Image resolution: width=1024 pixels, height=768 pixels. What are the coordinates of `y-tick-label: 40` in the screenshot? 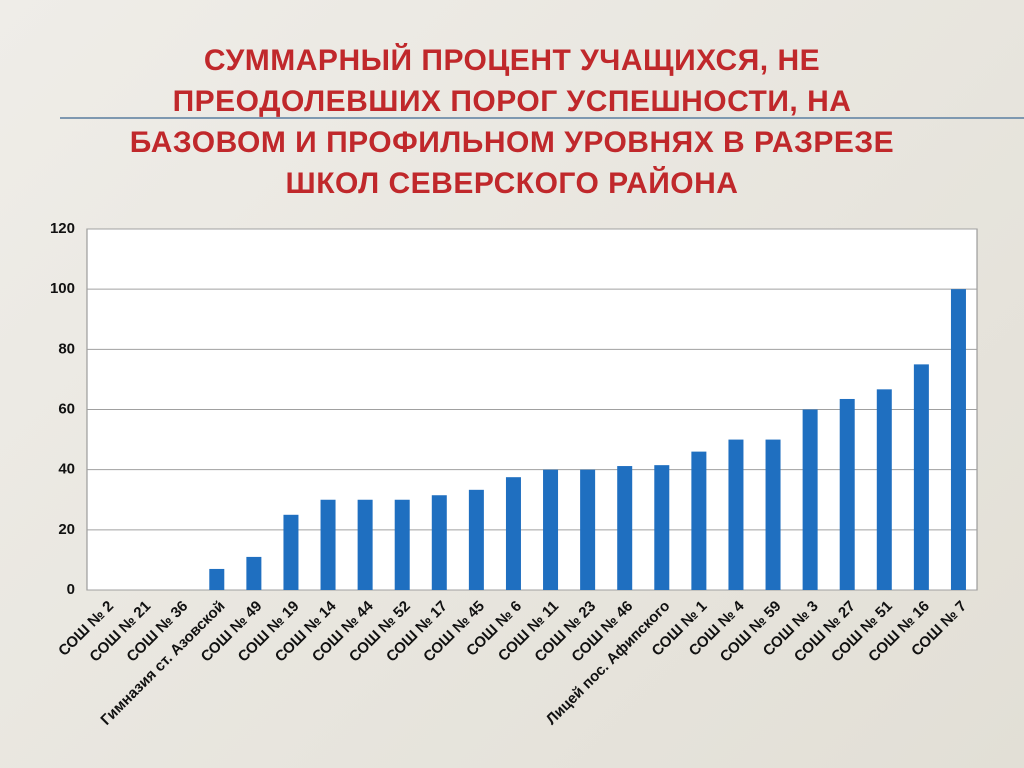 It's located at (66, 469).